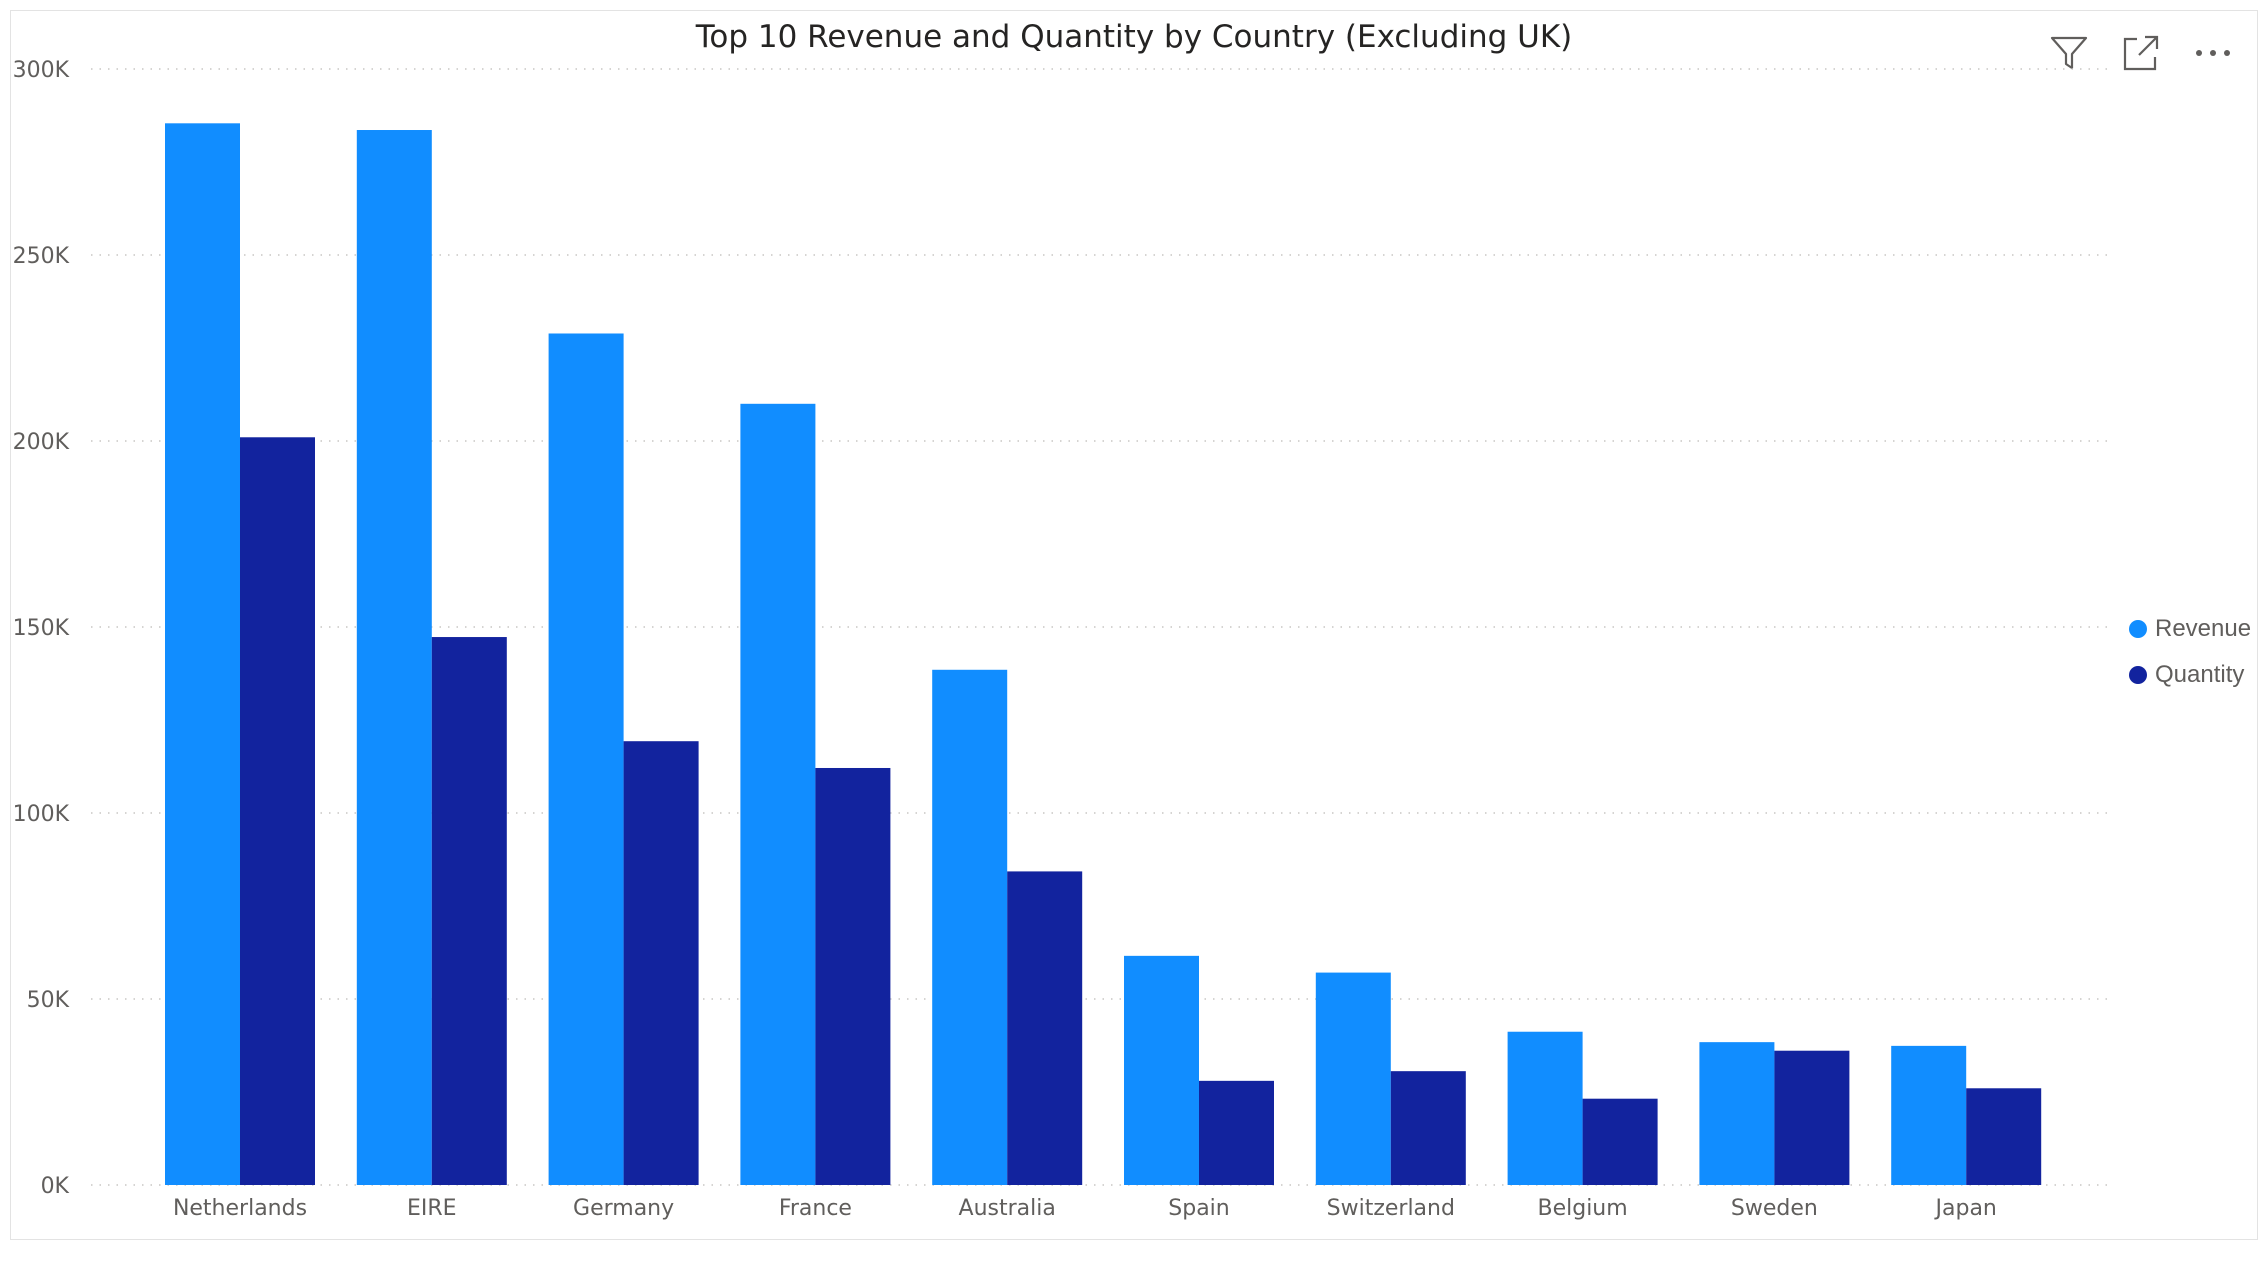 The width and height of the screenshot is (2266, 1270). I want to click on x-tick-label: Australia, so click(1007, 1208).